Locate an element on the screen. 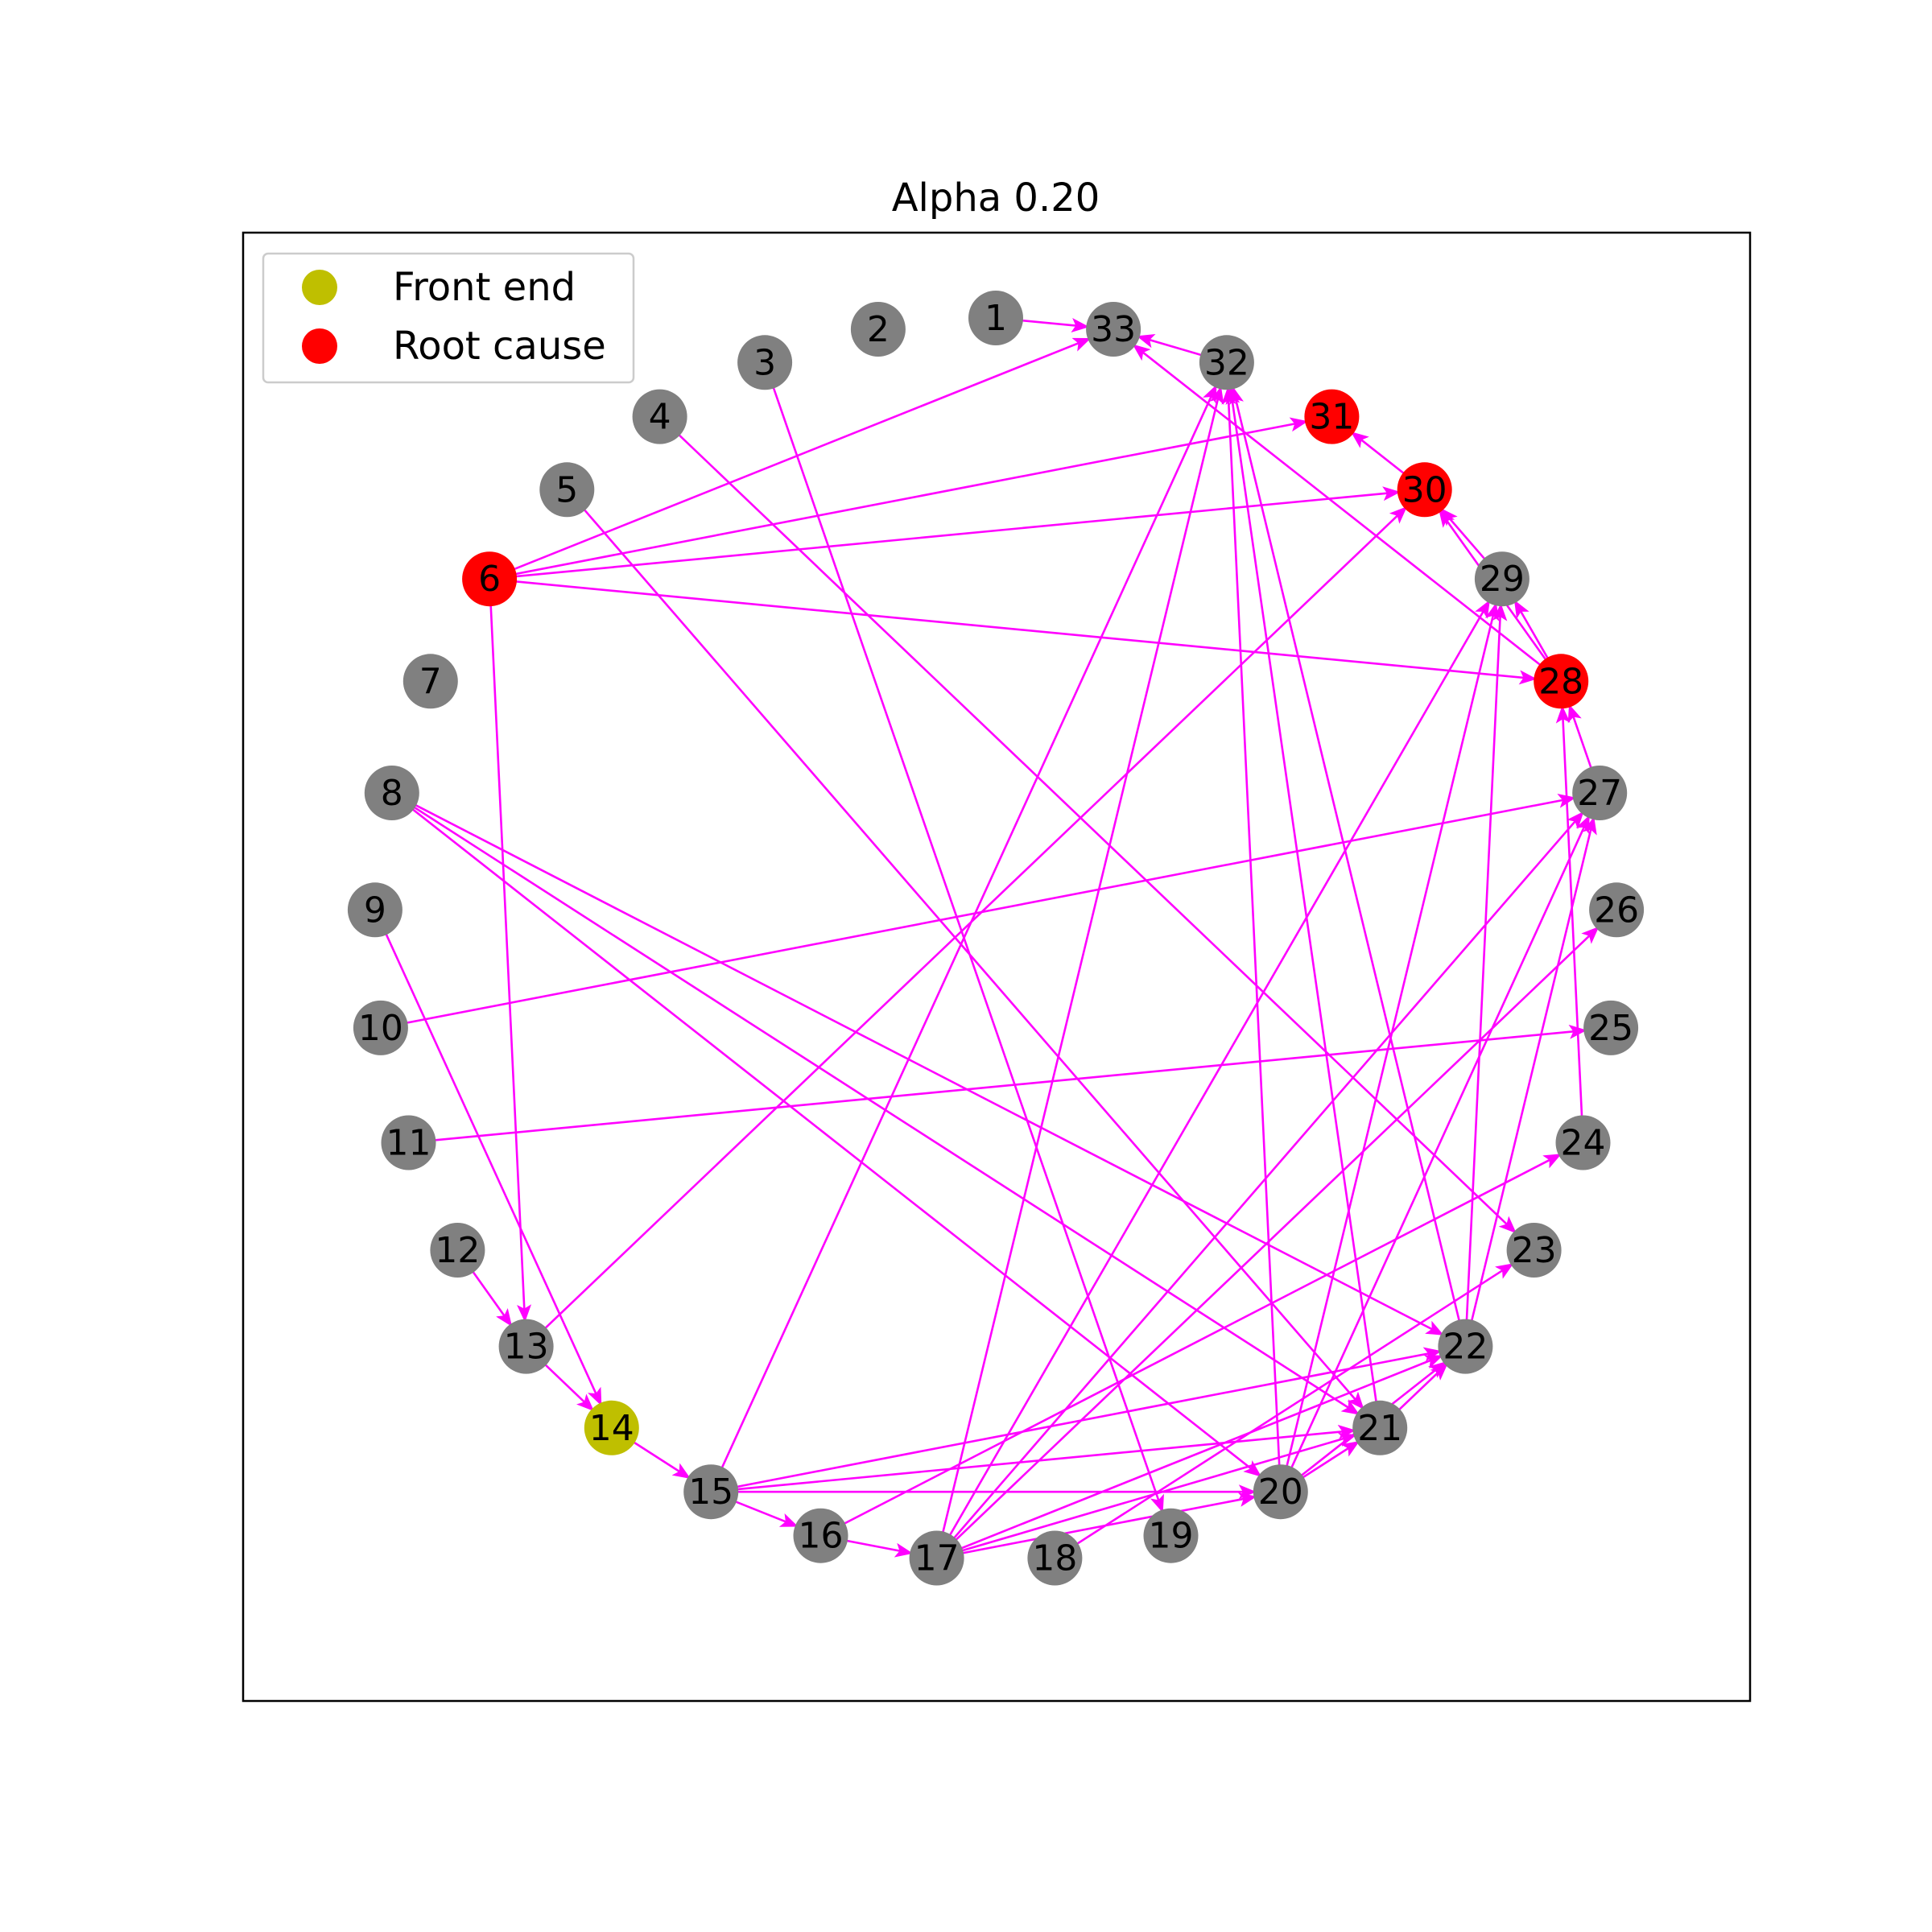 Image resolution: width=1932 pixels, height=1932 pixels. node-7: 7 is located at coordinates (430, 681).